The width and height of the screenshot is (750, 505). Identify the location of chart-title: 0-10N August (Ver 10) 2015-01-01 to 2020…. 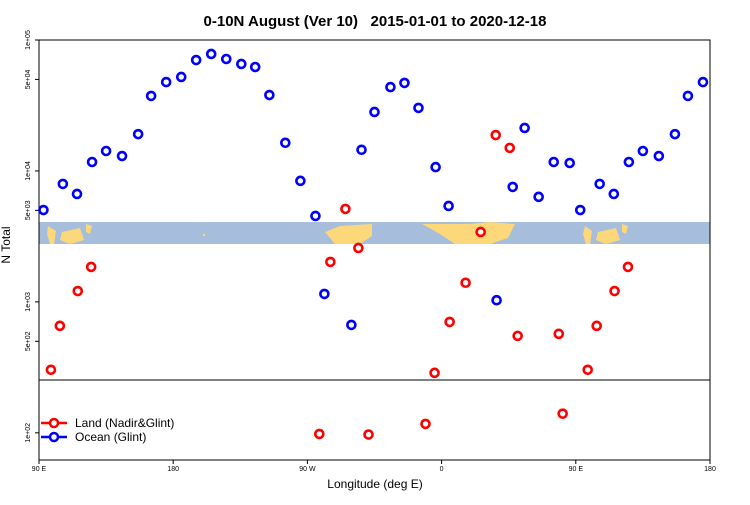
(375, 21).